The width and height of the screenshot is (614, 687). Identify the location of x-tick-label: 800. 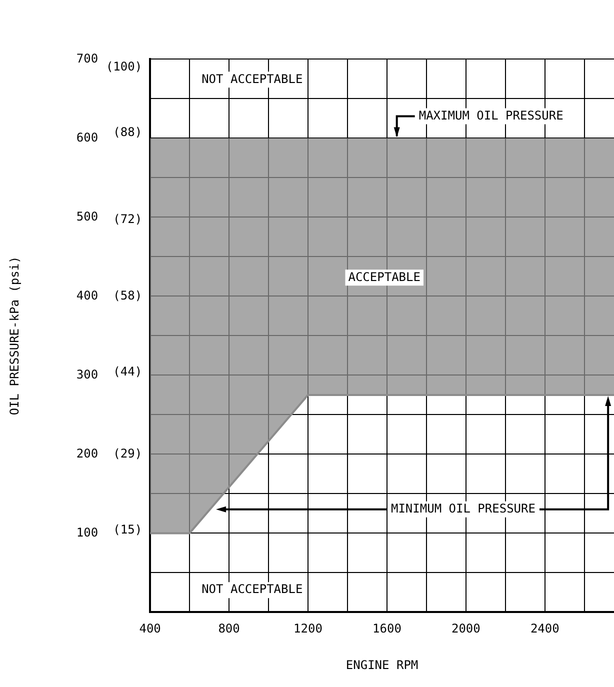
(229, 629).